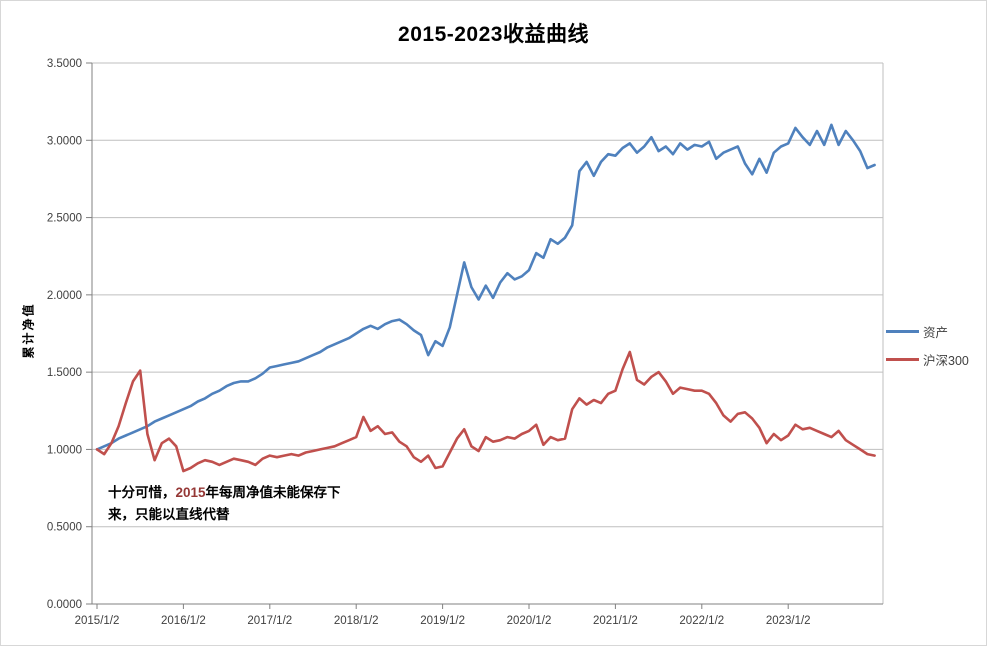  I want to click on y-axis-tick-label: 0.5000, so click(64, 528).